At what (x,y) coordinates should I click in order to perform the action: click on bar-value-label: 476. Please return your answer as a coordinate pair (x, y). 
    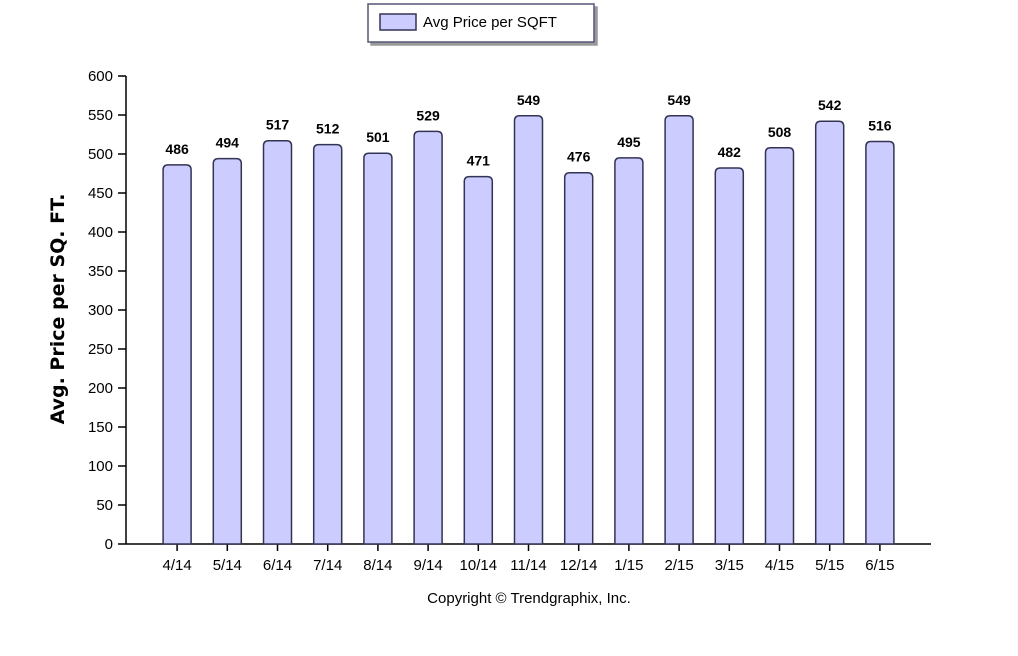
    Looking at the image, I should click on (579, 157).